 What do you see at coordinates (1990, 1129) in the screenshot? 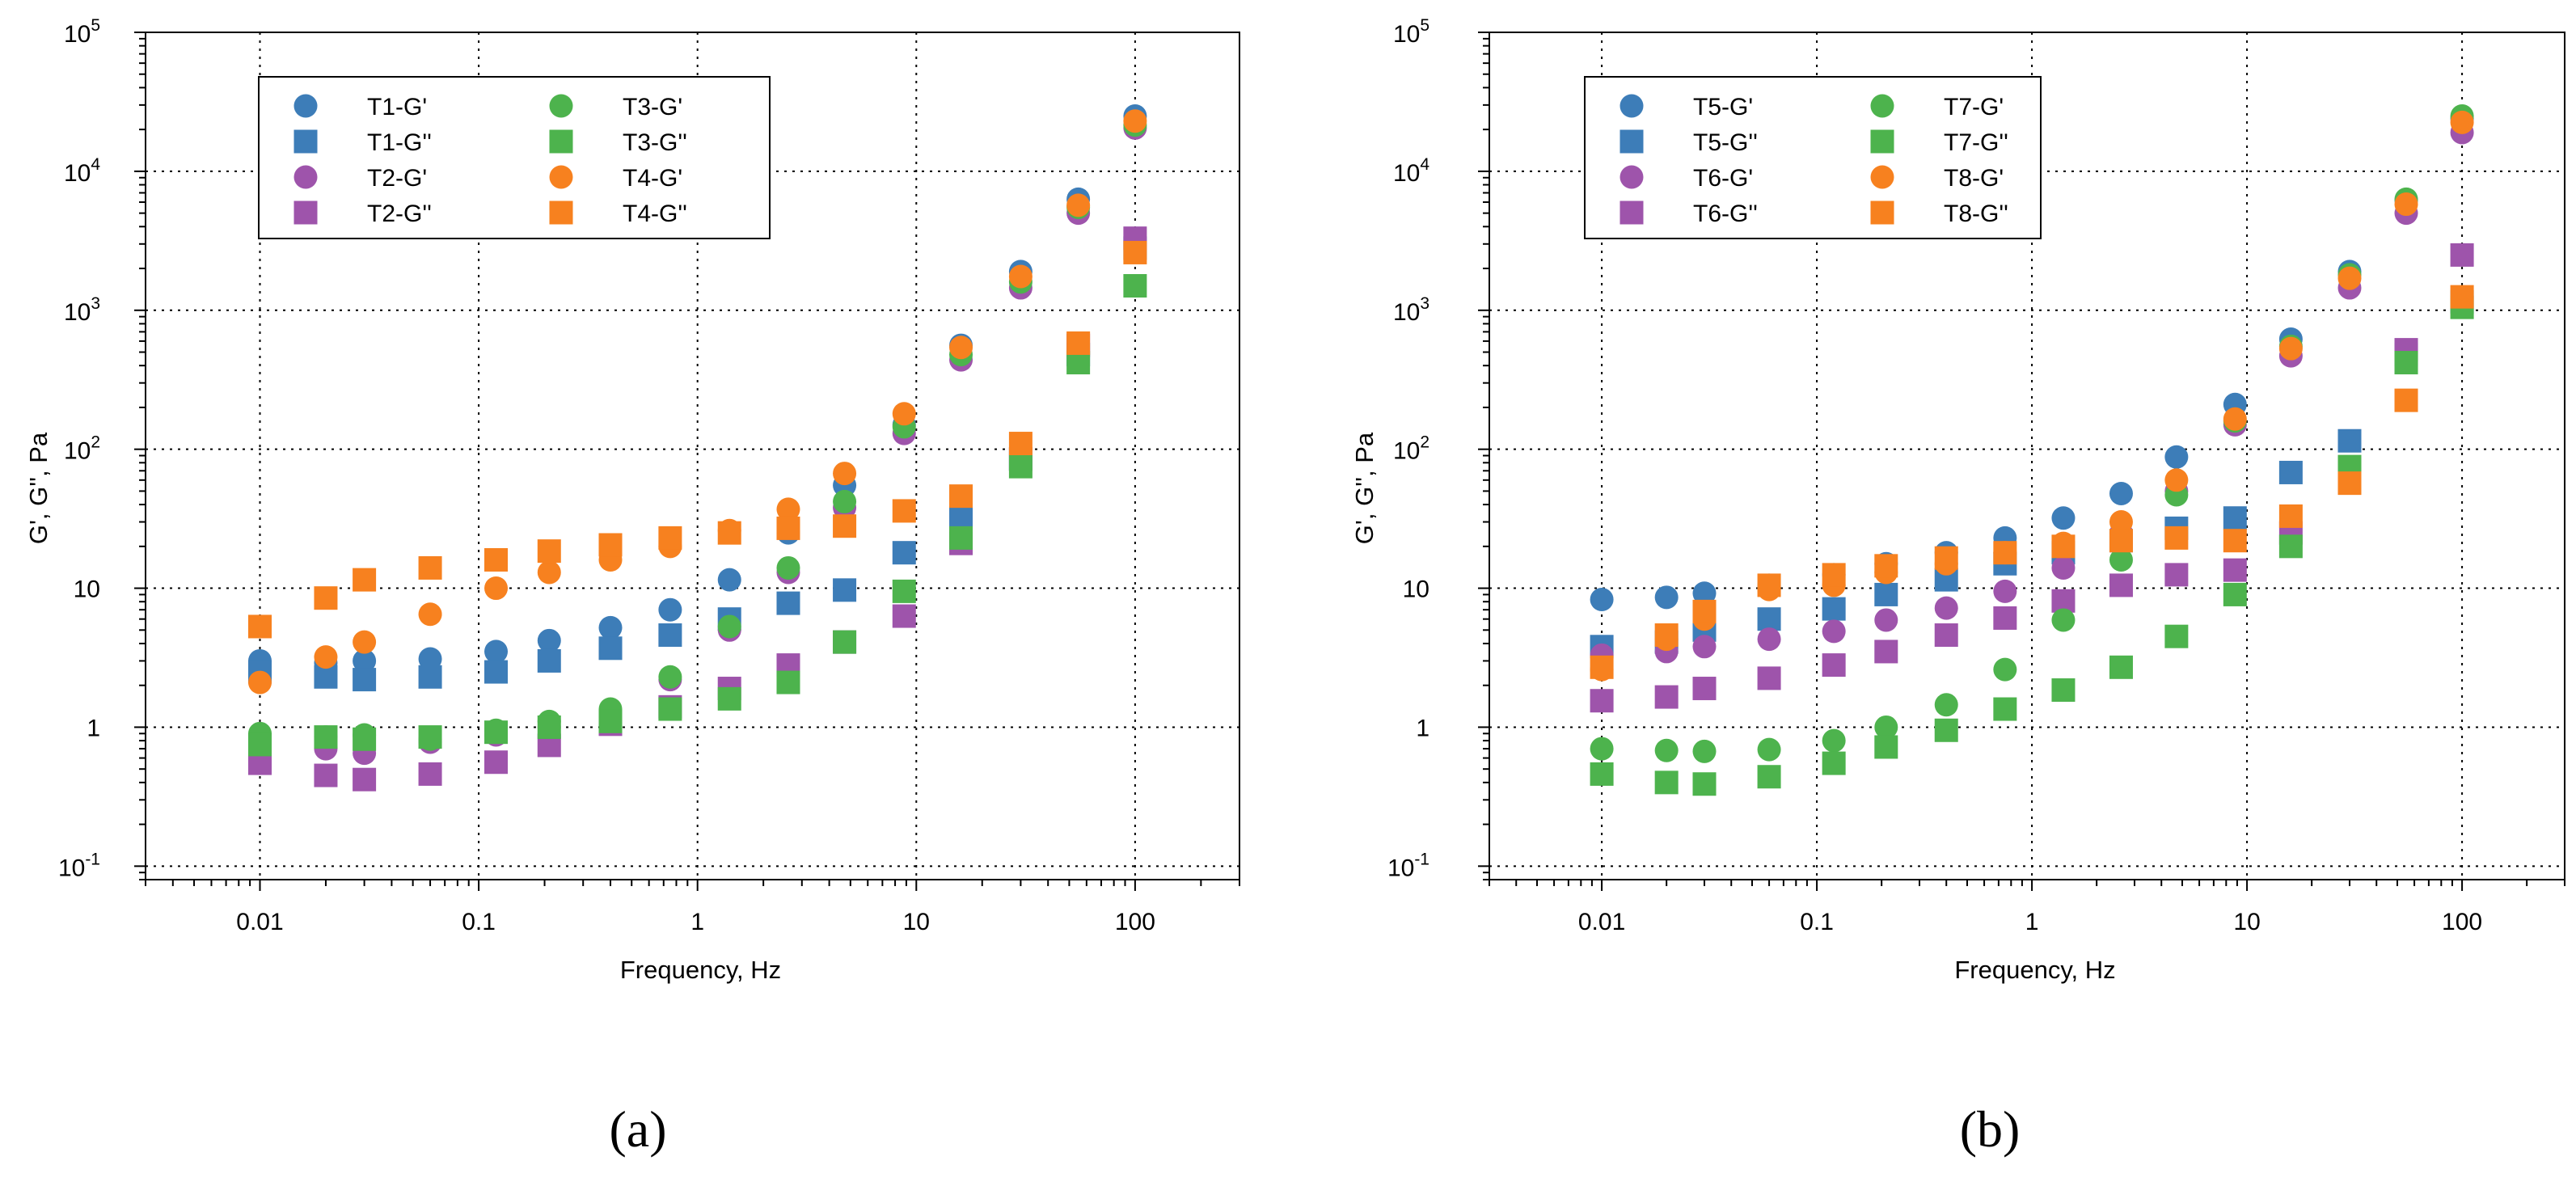
I see `panel-label: (b)` at bounding box center [1990, 1129].